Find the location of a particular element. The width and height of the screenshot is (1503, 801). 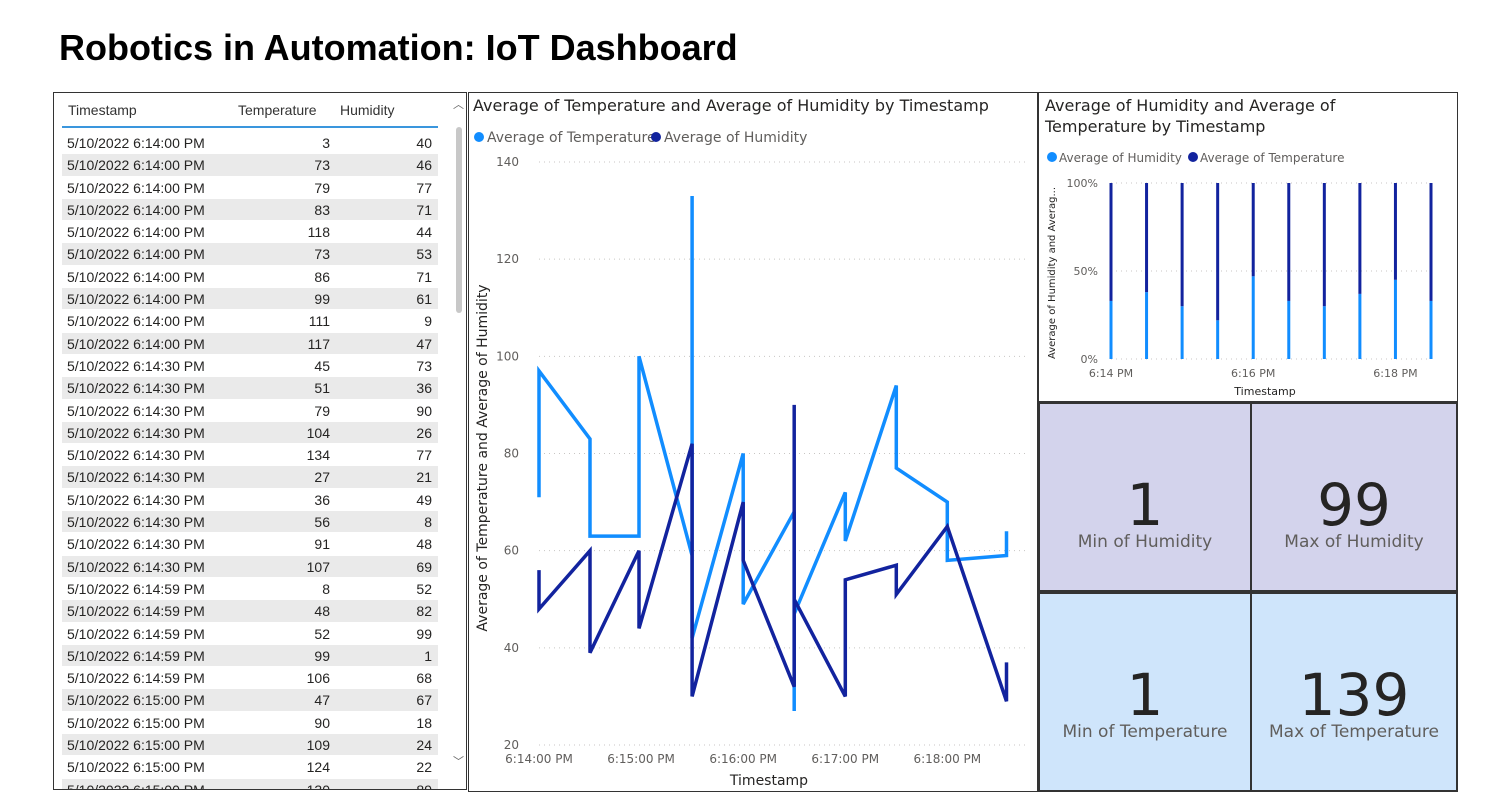

cell-temperature: 124 is located at coordinates (318, 767).